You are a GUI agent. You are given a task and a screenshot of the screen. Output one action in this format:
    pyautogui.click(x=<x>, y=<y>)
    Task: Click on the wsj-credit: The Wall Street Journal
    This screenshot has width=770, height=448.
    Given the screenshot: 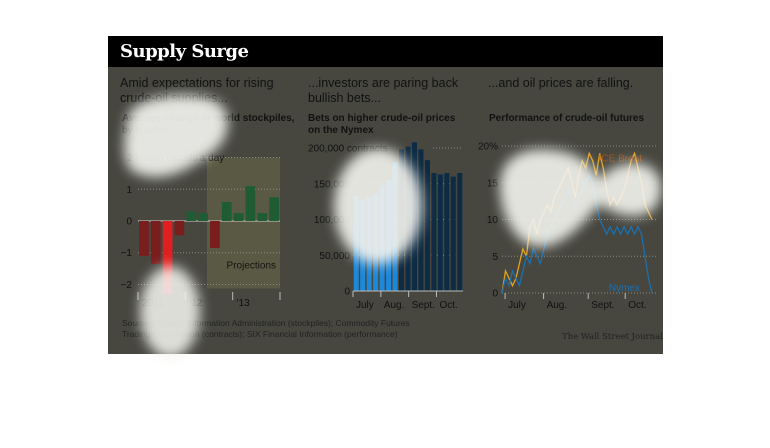 What is the action you would take?
    pyautogui.click(x=612, y=337)
    